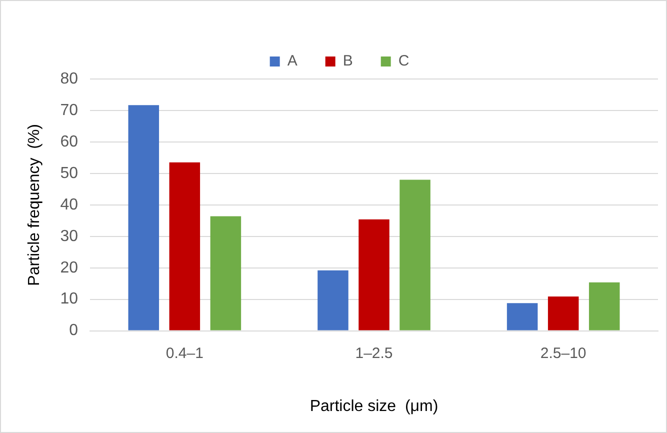 The height and width of the screenshot is (433, 667). I want to click on legend-label: C, so click(404, 61).